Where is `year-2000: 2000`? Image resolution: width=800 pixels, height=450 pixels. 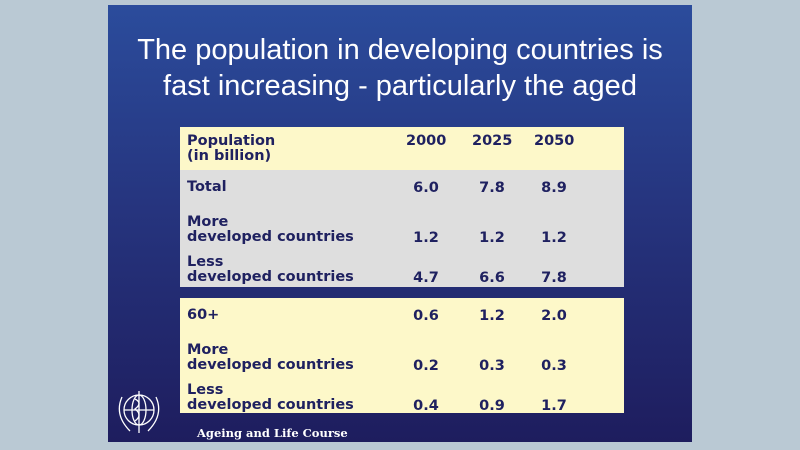 year-2000: 2000 is located at coordinates (426, 141).